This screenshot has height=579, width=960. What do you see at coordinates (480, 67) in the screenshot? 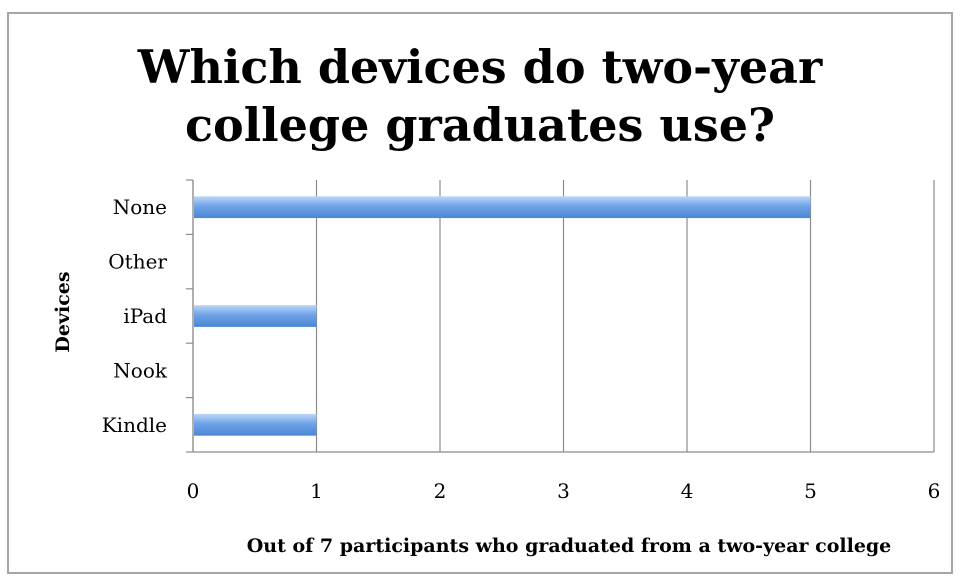
I see `chart-title-line-1: Which devices do two-year` at bounding box center [480, 67].